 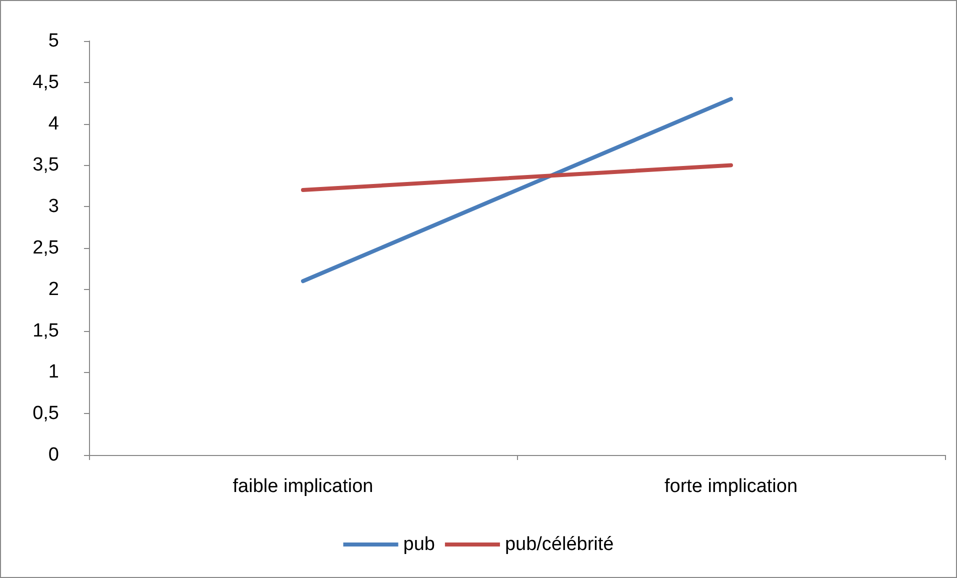 What do you see at coordinates (53, 207) in the screenshot?
I see `y-tick-label: 3` at bounding box center [53, 207].